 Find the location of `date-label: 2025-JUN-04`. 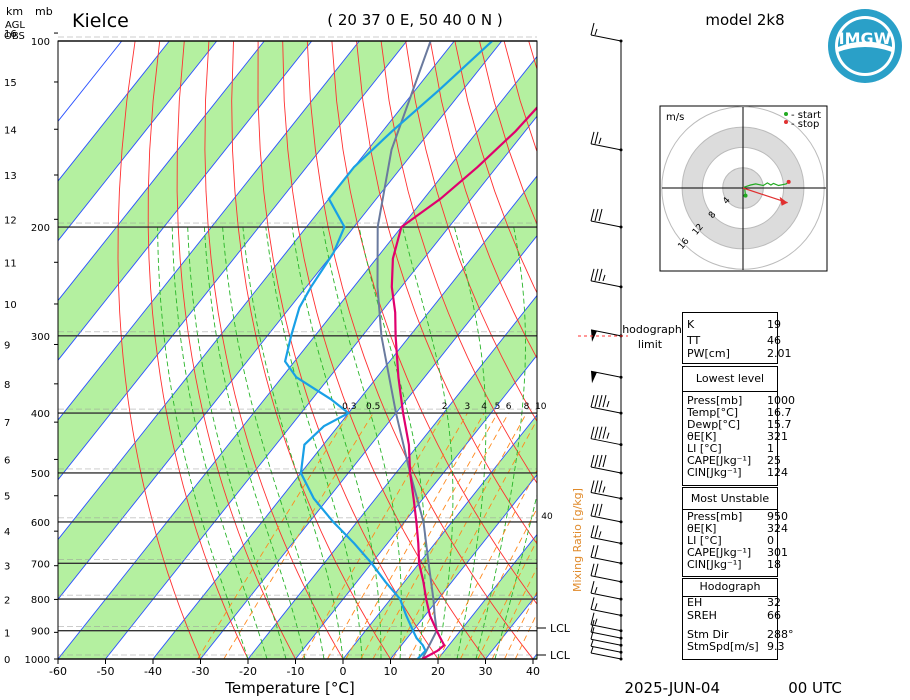

date-label: 2025-JUN-04 is located at coordinates (672, 688).